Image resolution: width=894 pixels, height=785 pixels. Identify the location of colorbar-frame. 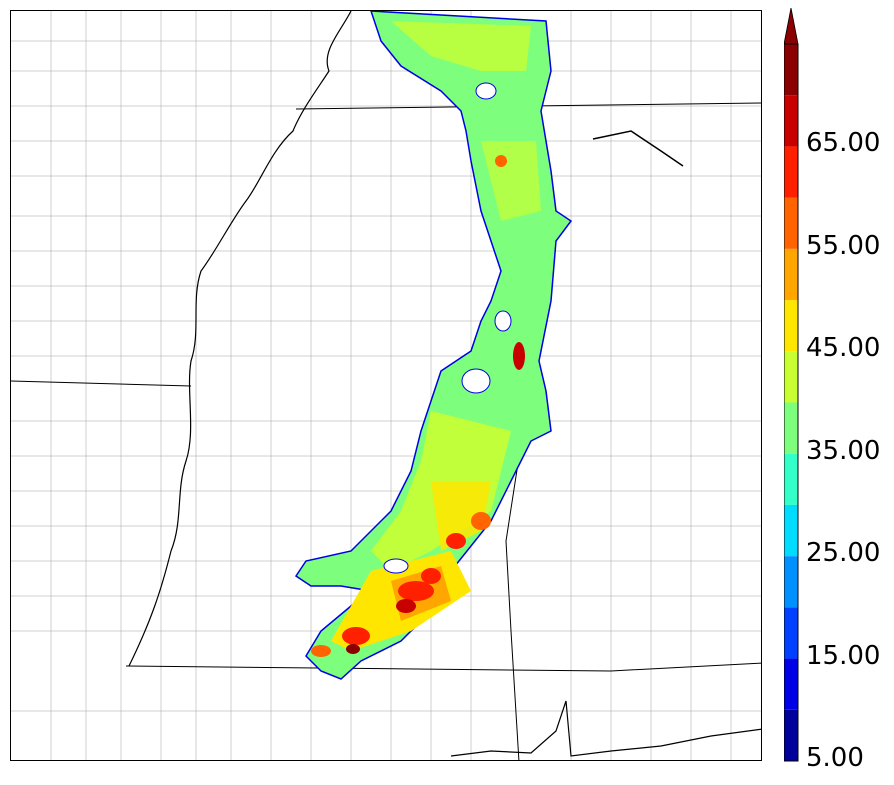
(791, 402).